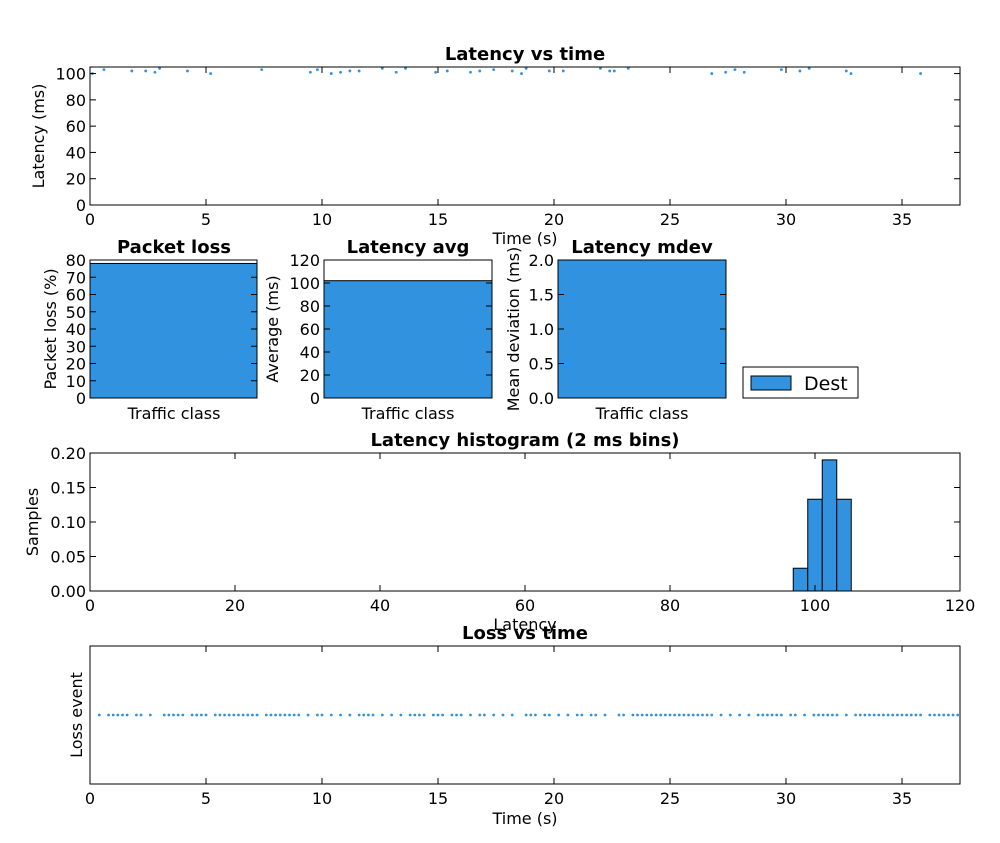 The height and width of the screenshot is (843, 1000). What do you see at coordinates (541, 398) in the screenshot?
I see `latency-mdev-ytick-label: 0.0` at bounding box center [541, 398].